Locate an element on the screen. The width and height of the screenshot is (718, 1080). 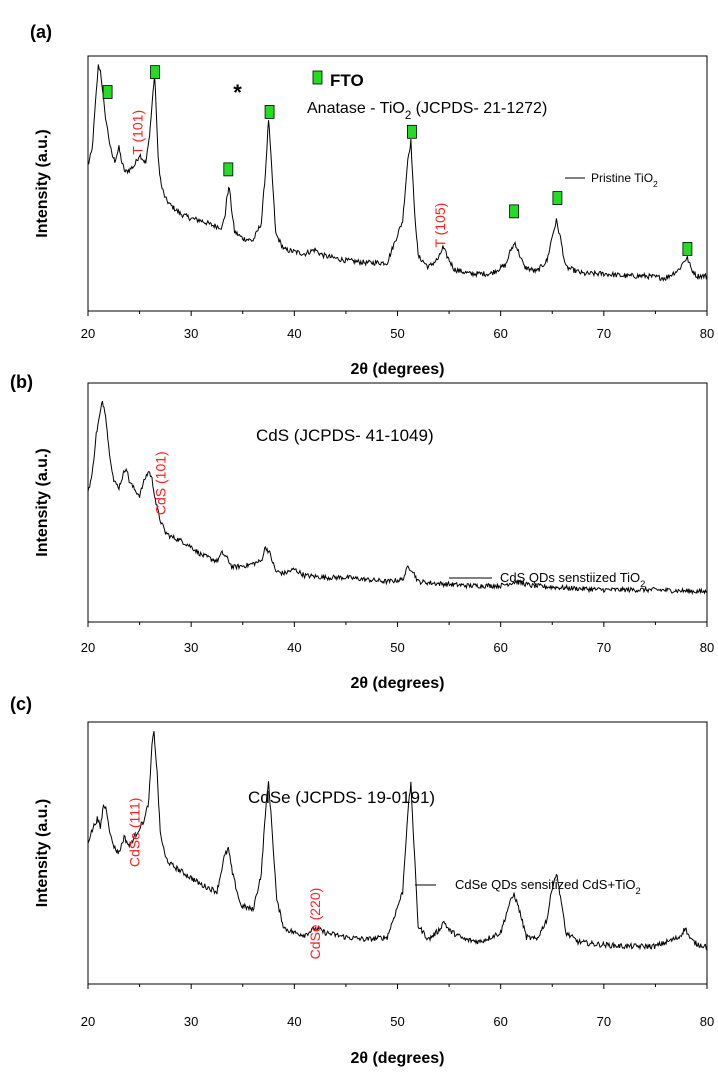
peak-label: T (101) is located at coordinates (138, 132).